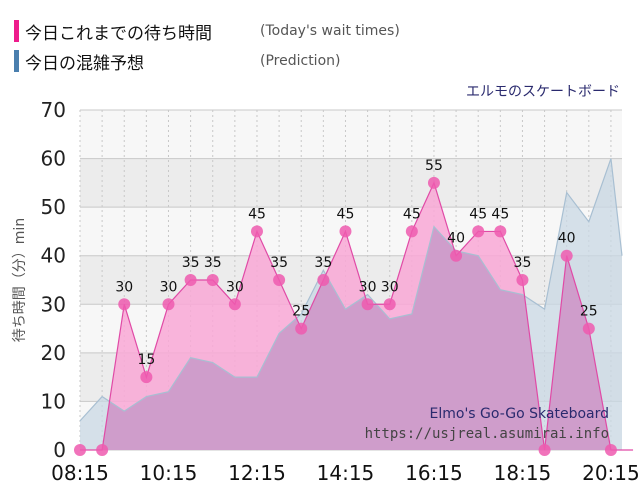 Image resolution: width=640 pixels, height=500 pixels. What do you see at coordinates (434, 166) in the screenshot?
I see `data-label: 55` at bounding box center [434, 166].